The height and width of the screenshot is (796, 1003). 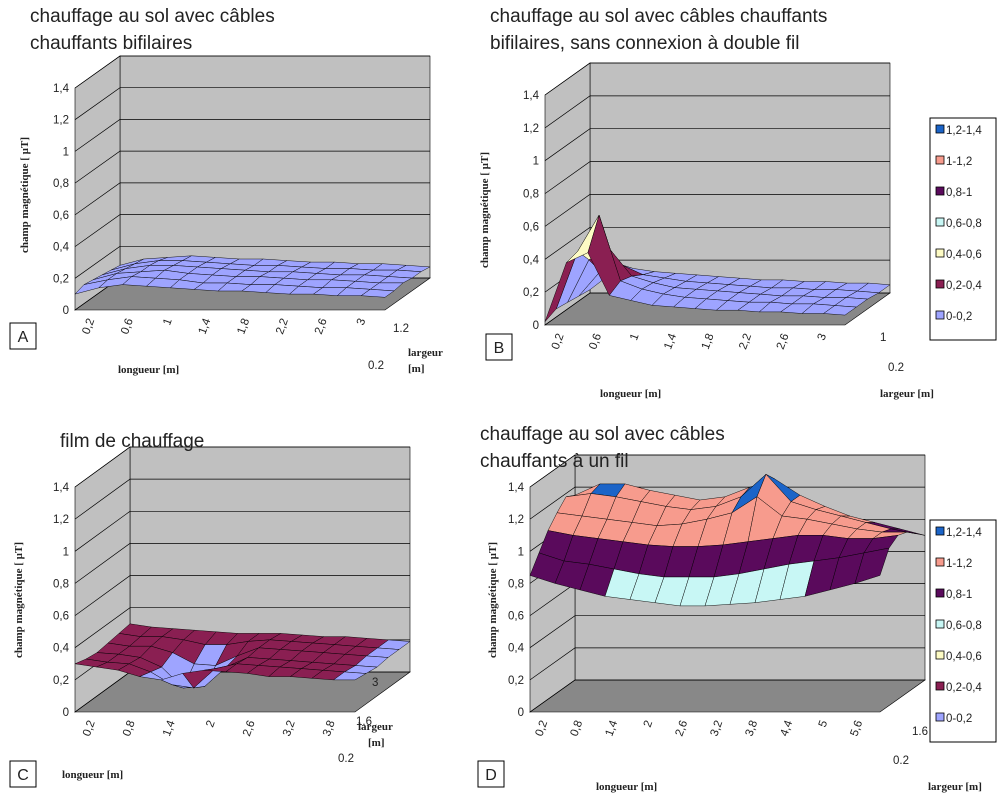 I want to click on panel-letter: C, so click(x=23, y=775).